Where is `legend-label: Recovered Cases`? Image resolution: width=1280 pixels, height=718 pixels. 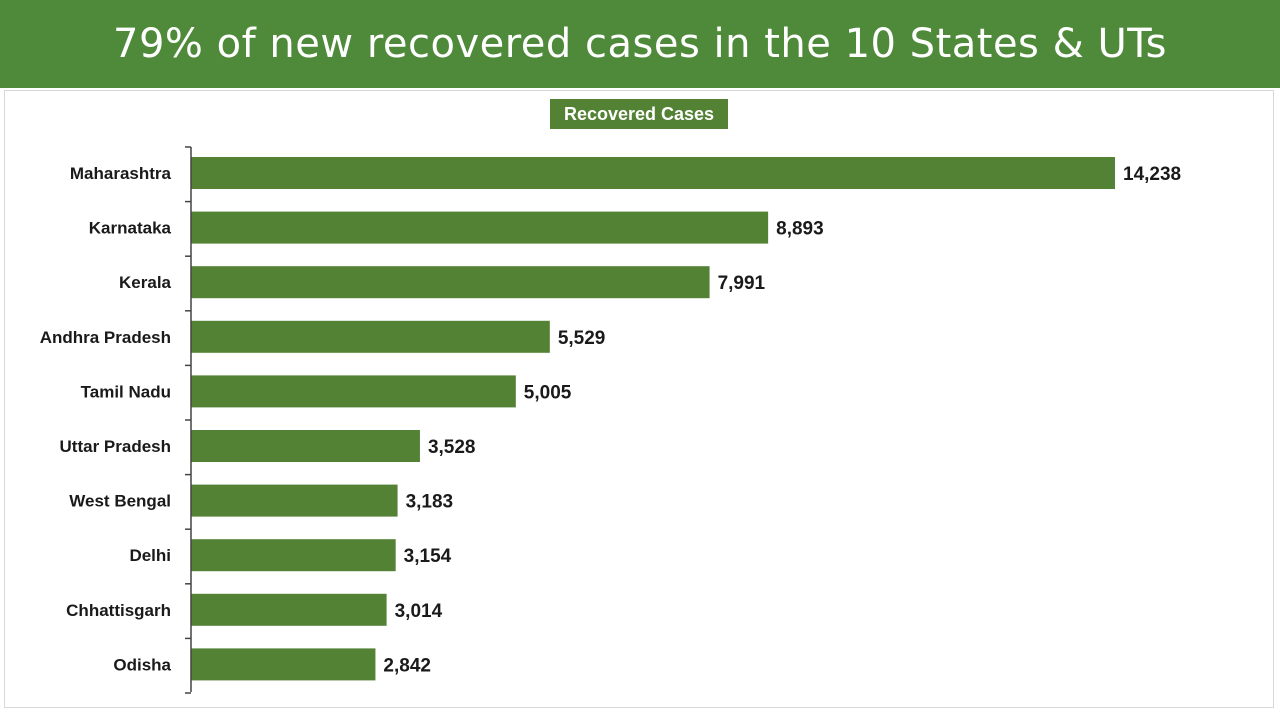
legend-label: Recovered Cases is located at coordinates (639, 114).